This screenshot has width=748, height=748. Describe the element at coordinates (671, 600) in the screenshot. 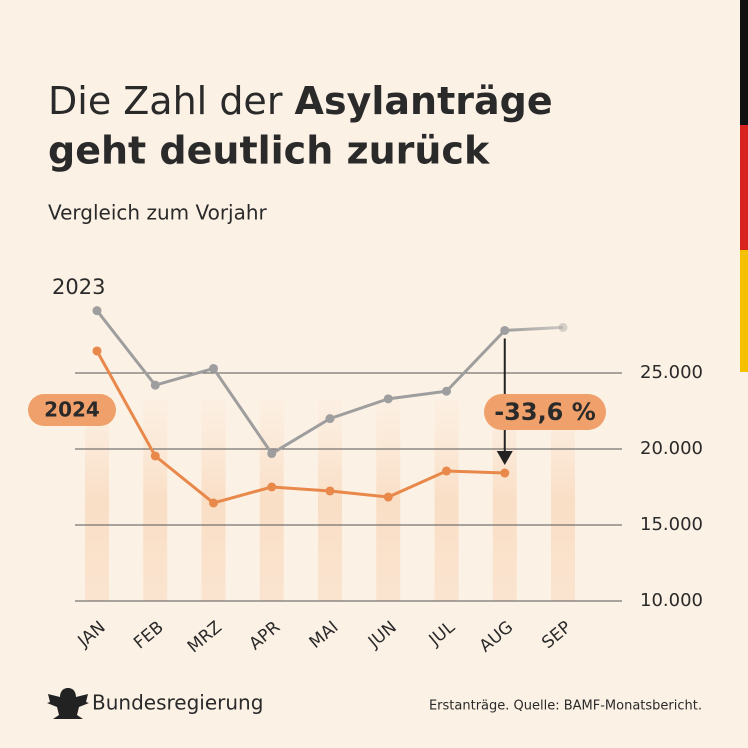

I see `y-tick-label: 10.000` at that location.